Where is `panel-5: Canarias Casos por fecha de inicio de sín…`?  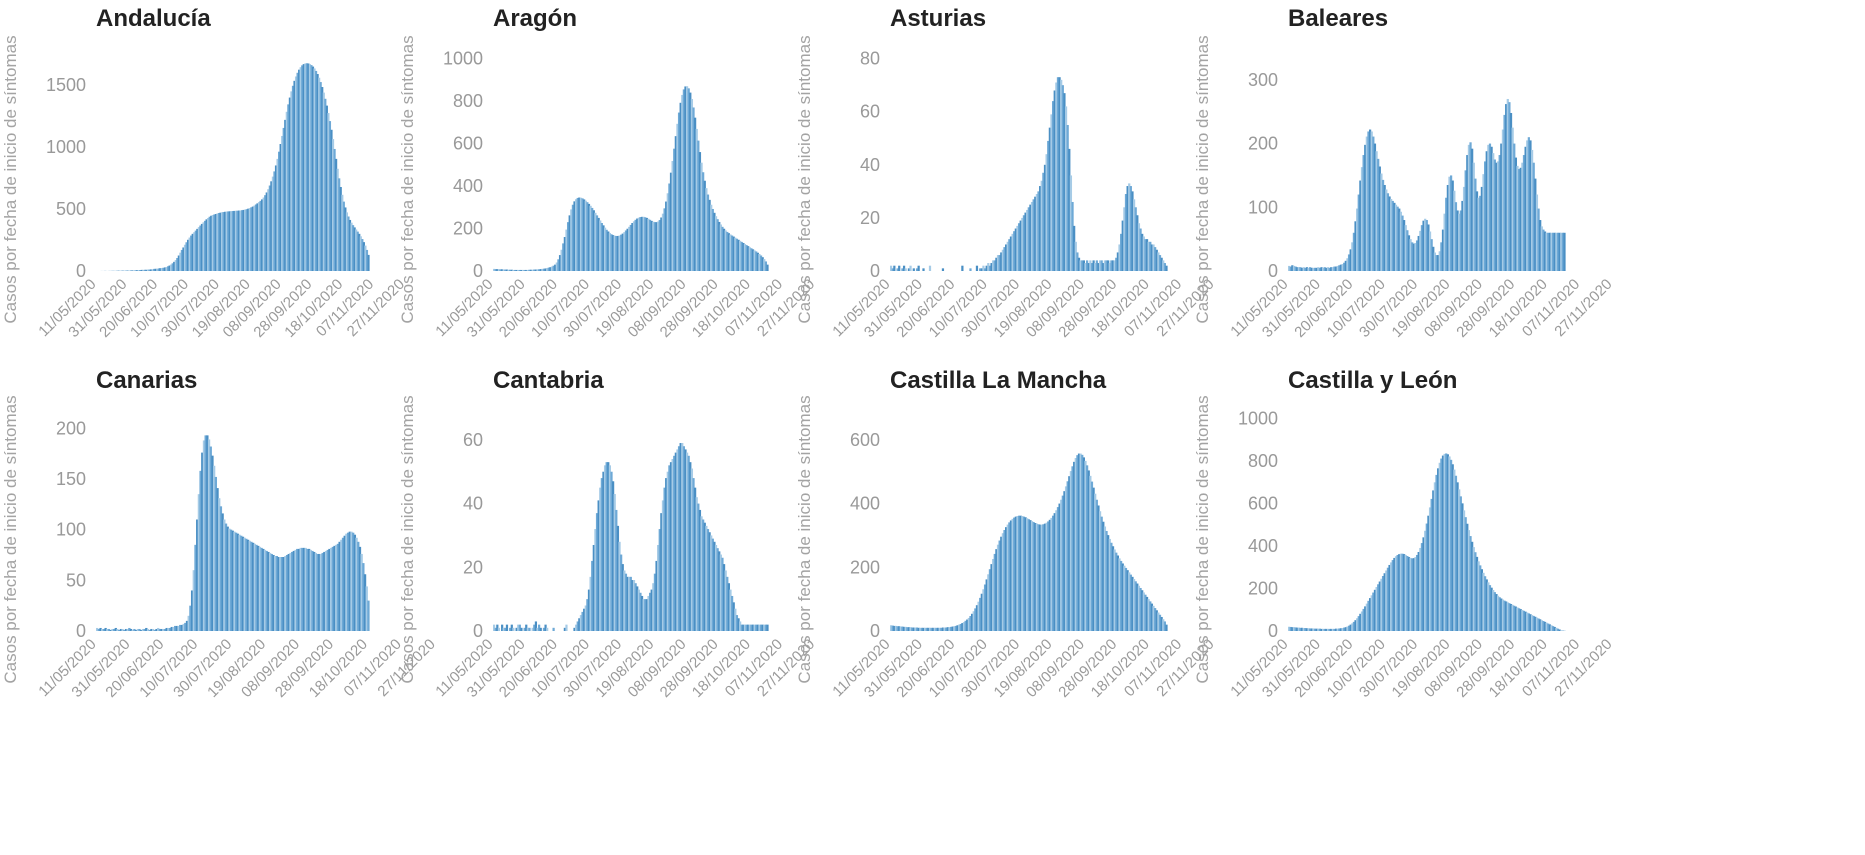 panel-5: Canarias Casos por fecha de inicio de sín… is located at coordinates (220, 534).